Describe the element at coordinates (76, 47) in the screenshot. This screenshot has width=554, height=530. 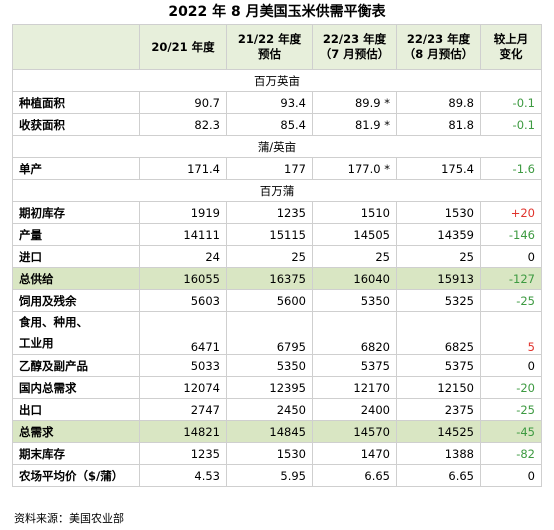
I see `header-corner` at that location.